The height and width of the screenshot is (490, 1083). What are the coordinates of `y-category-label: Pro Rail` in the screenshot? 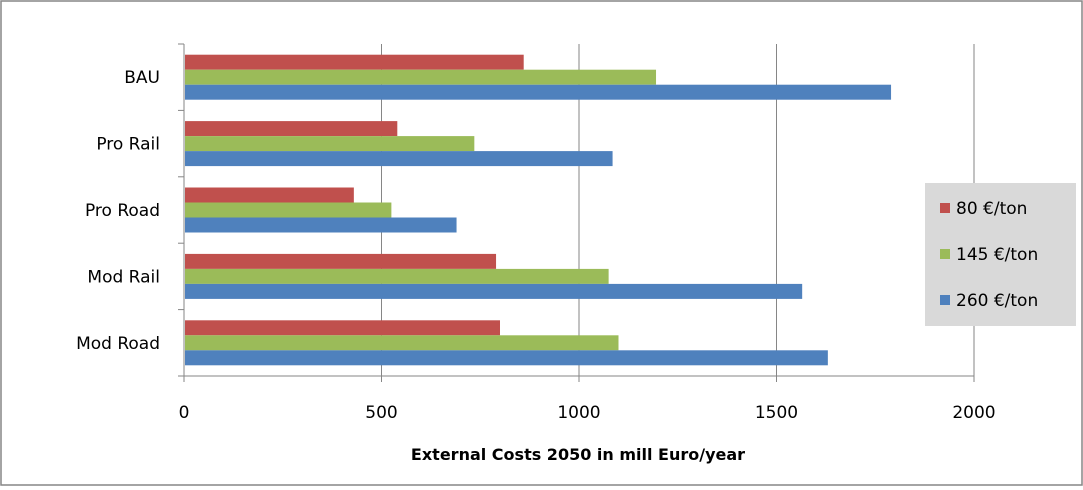 It's located at (128, 145).